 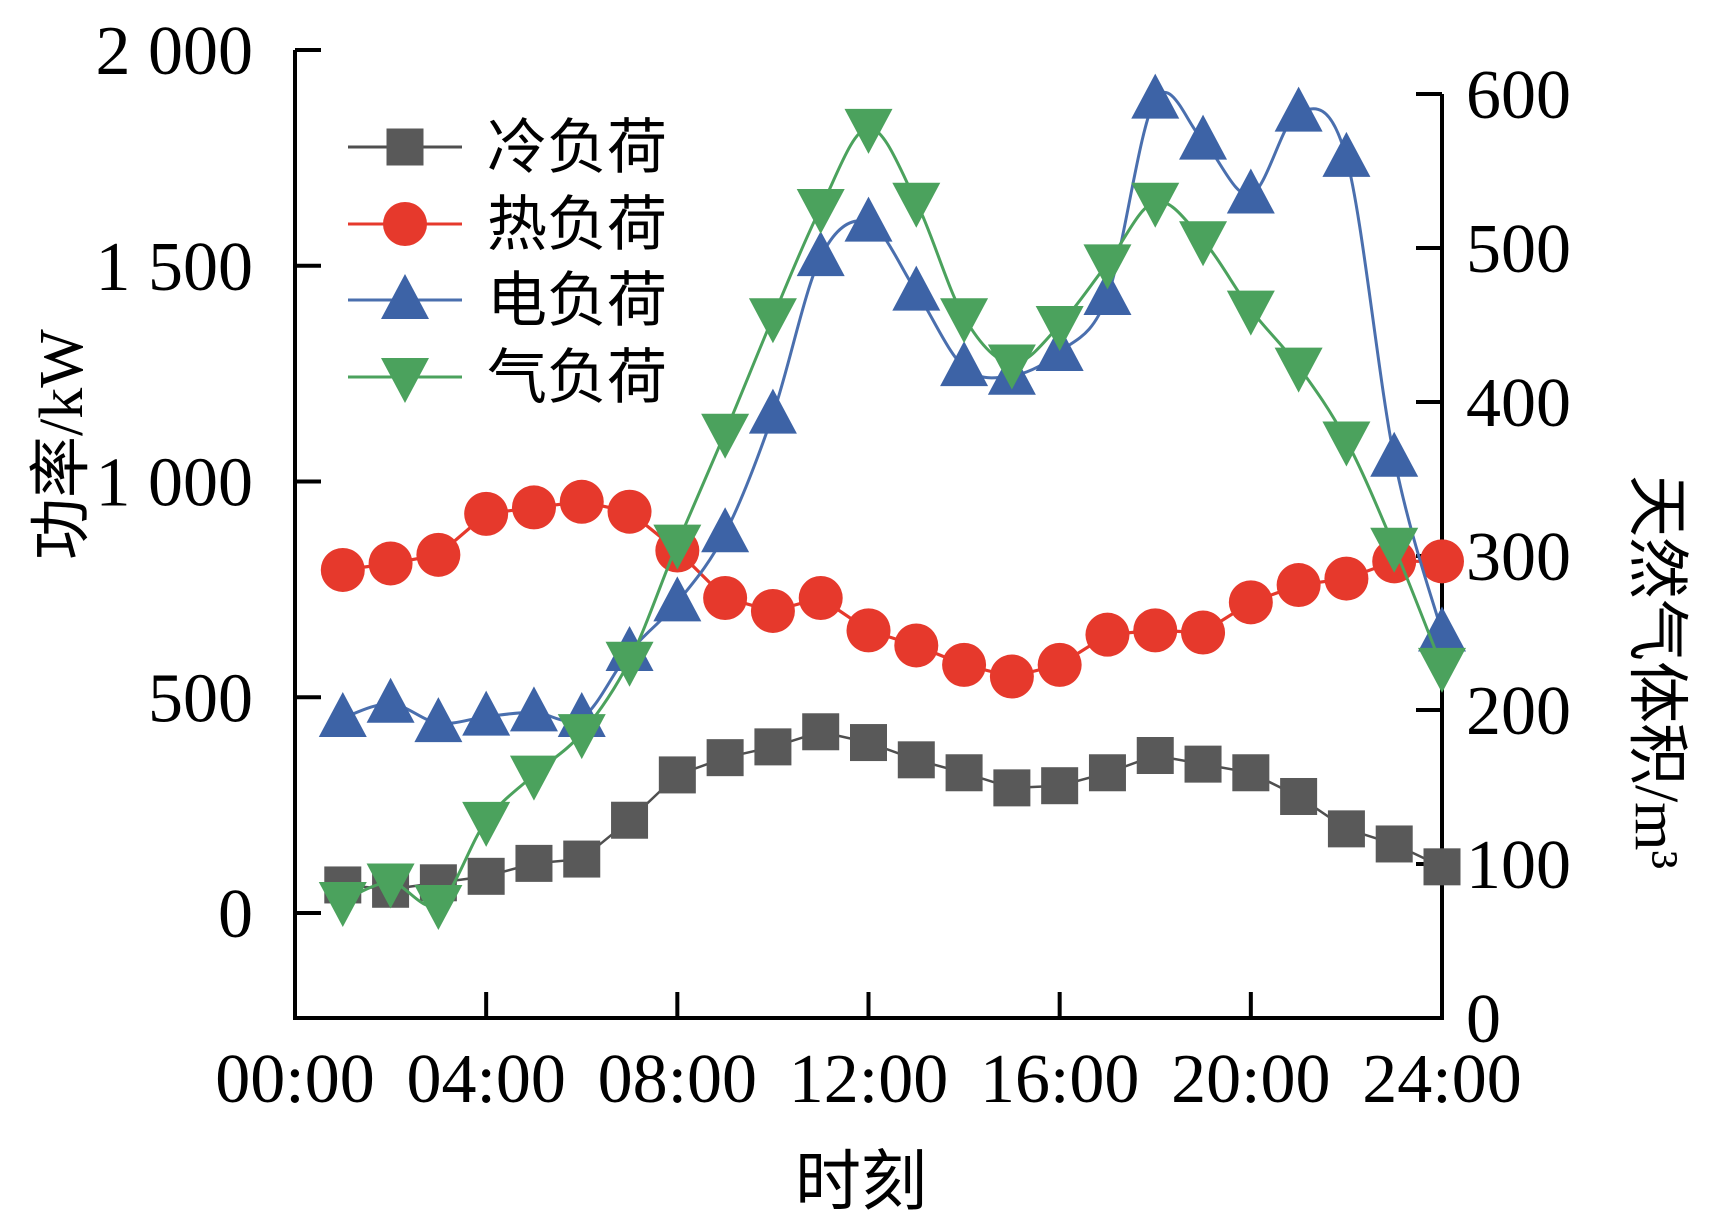 I want to click on legend-label-electric-load: 电负荷, so click(x=577, y=301).